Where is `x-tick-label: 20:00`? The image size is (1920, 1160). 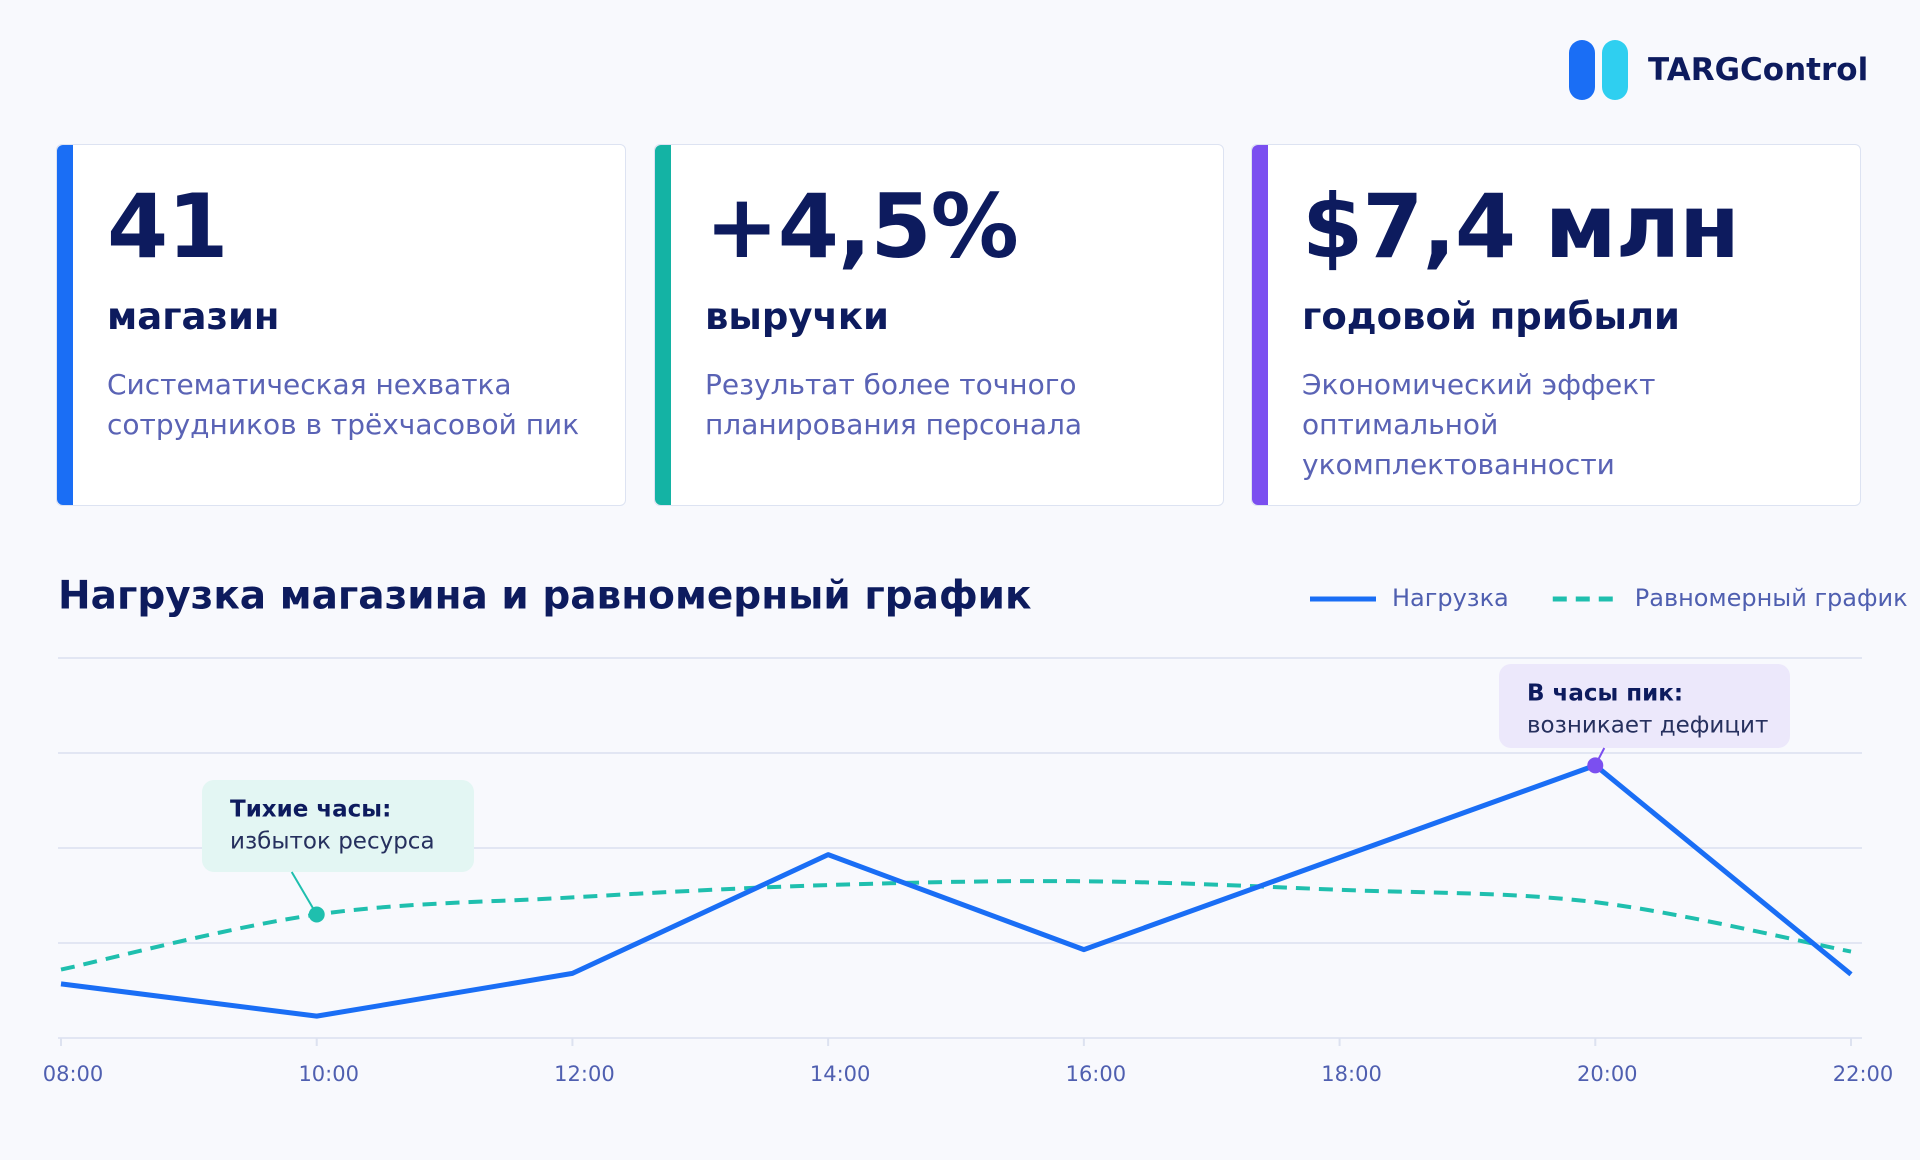 x-tick-label: 20:00 is located at coordinates (1607, 1074).